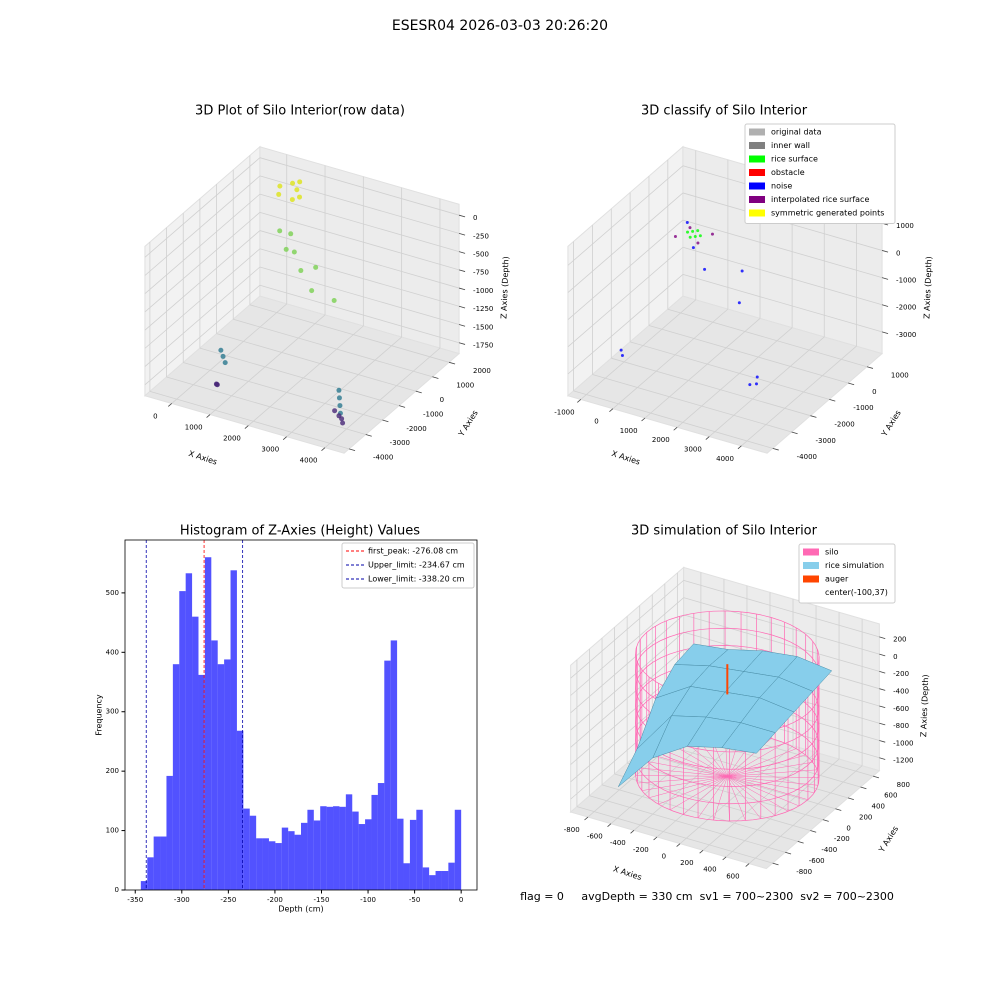 The width and height of the screenshot is (1000, 1004). What do you see at coordinates (483, 291) in the screenshot?
I see `z-tick-label: -1000` at bounding box center [483, 291].